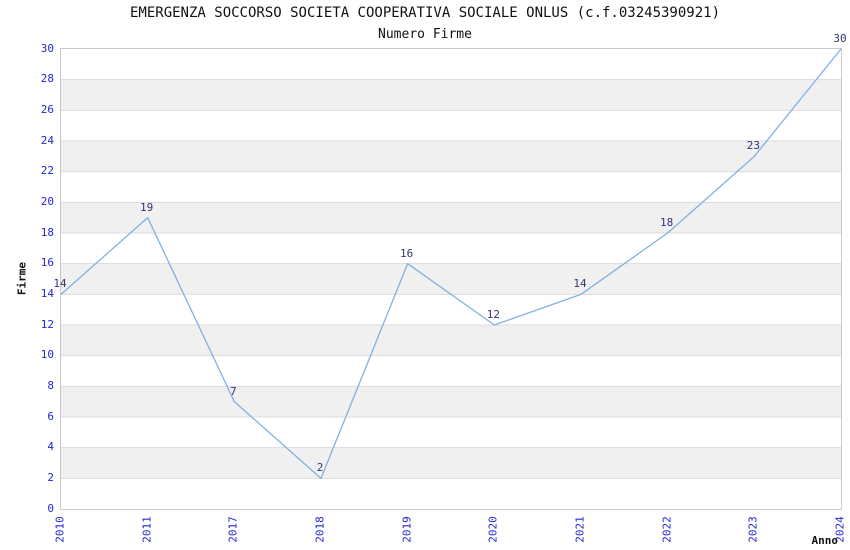 This screenshot has height=550, width=850. I want to click on y-tick-label: 18, so click(47, 232).